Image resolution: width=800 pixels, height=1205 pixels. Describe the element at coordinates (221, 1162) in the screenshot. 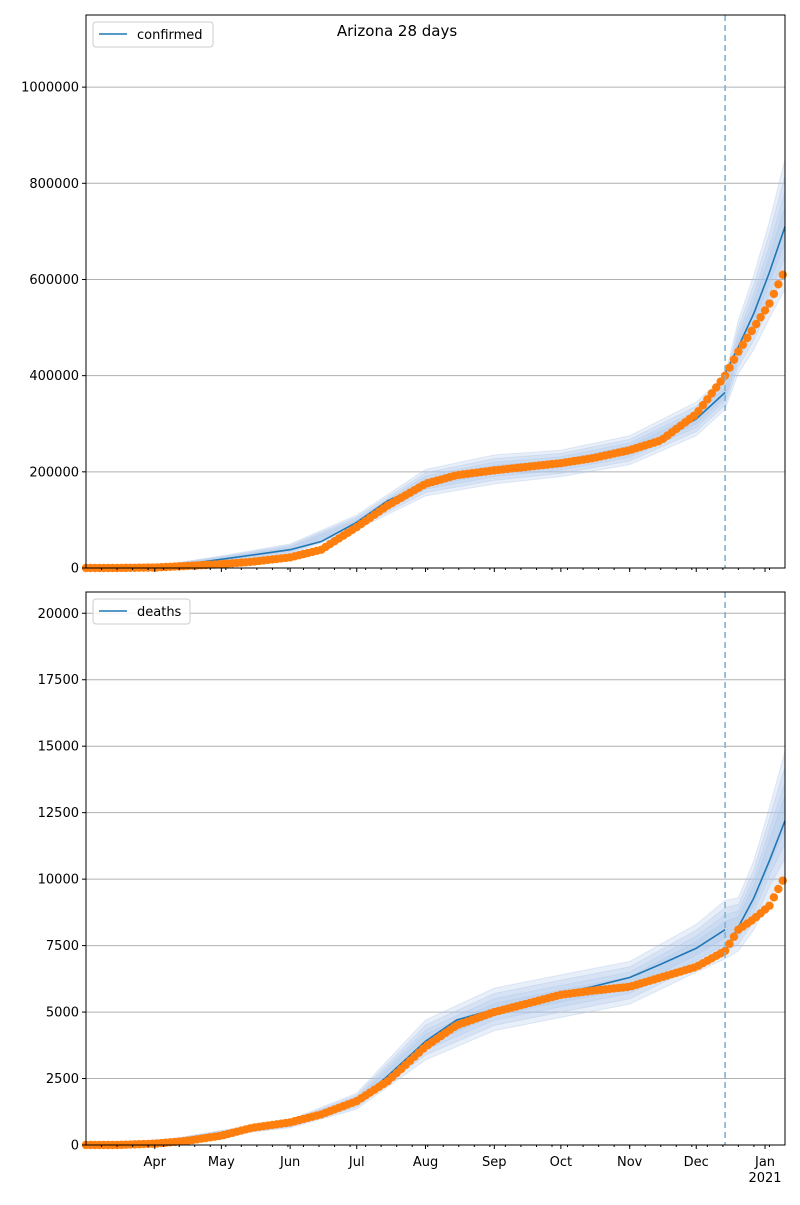

I see `x-tick-label: May` at that location.